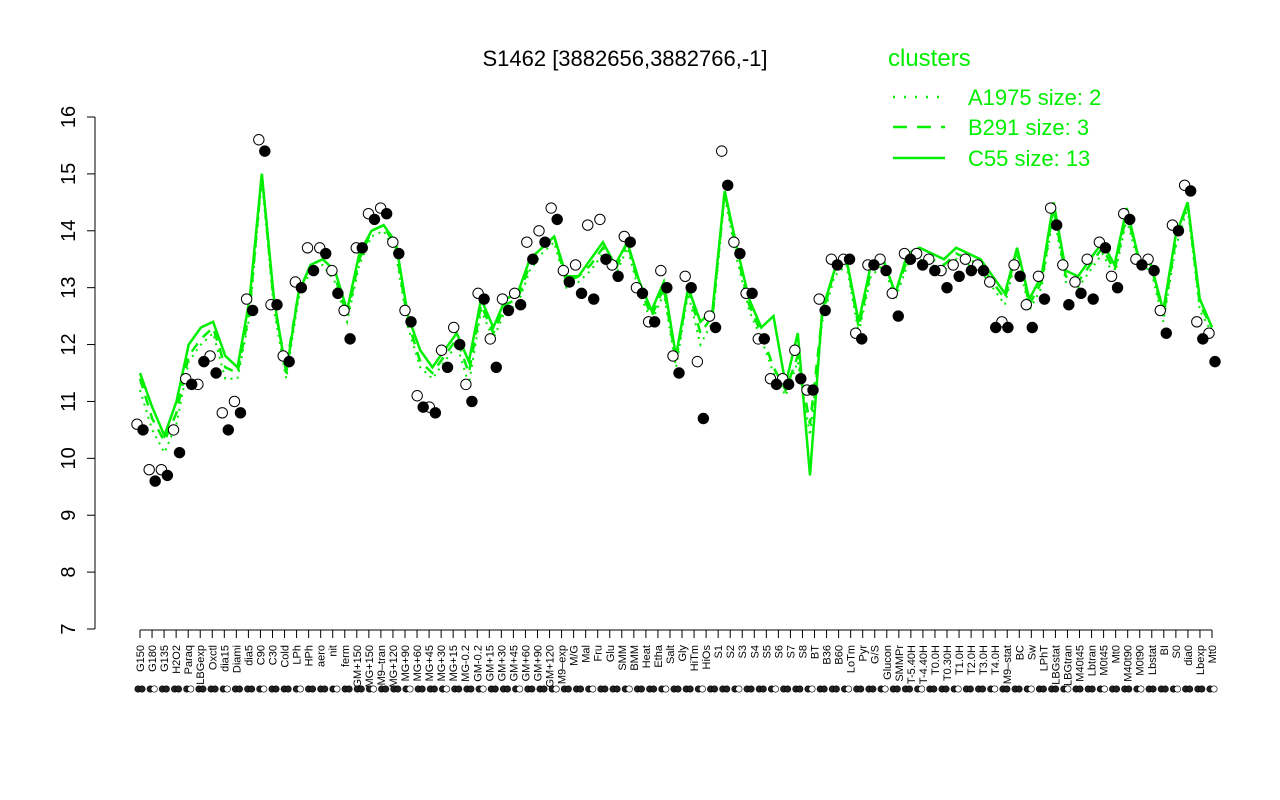 The image size is (1280, 800). What do you see at coordinates (322, 656) in the screenshot?
I see `x-tick-label: aero` at bounding box center [322, 656].